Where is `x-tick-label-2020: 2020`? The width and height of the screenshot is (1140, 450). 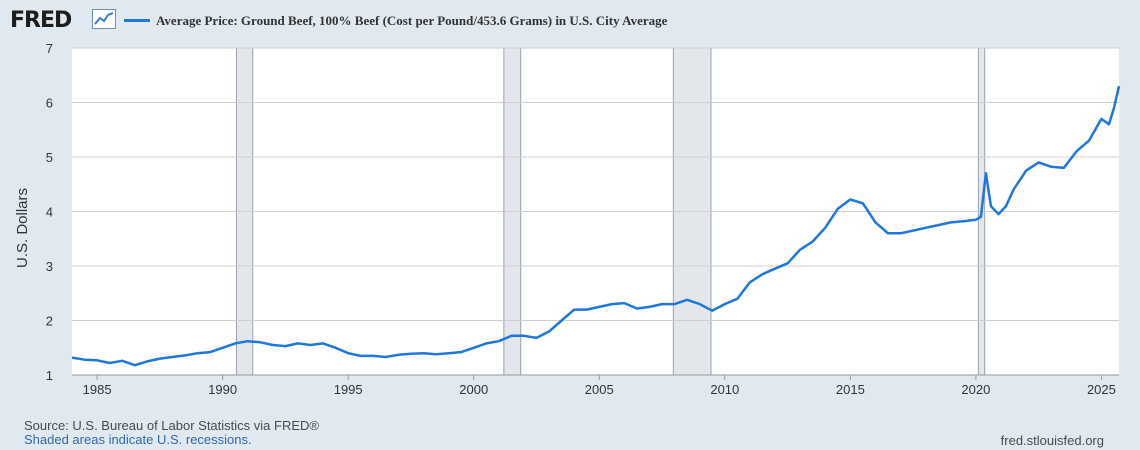 x-tick-label-2020: 2020 is located at coordinates (975, 389).